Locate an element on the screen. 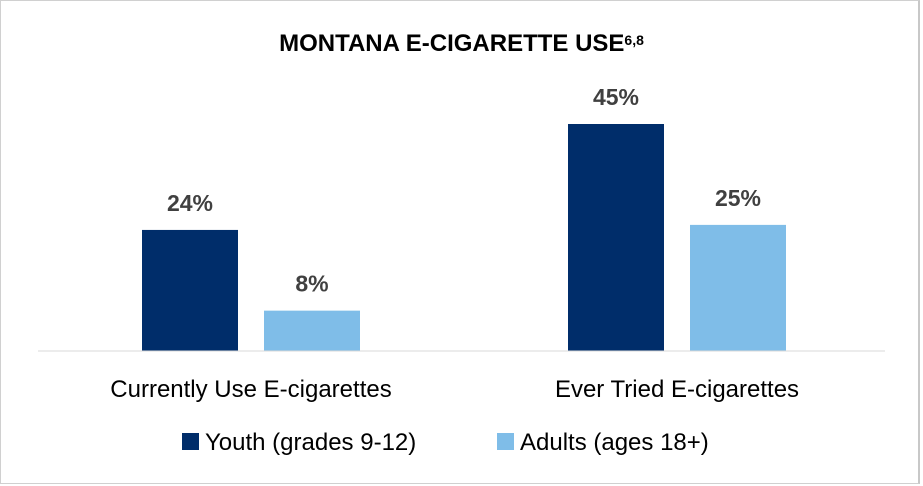 Image resolution: width=923 pixels, height=486 pixels. legend-item-1: Adults (ages 18+) is located at coordinates (603, 442).